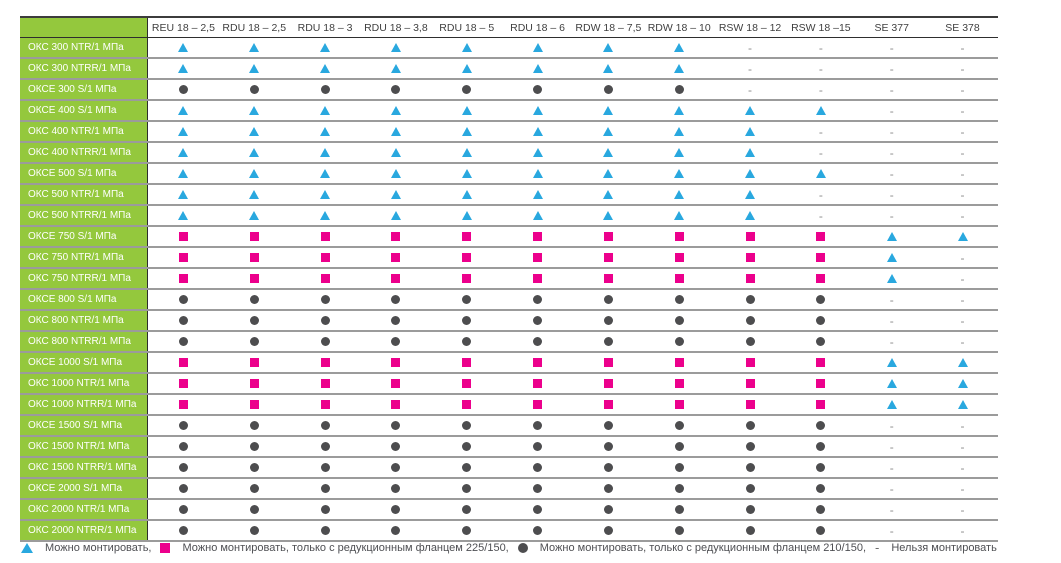 Image resolution: width=1061 pixels, height=563 pixels. Describe the element at coordinates (509, 300) in the screenshot. I see `table-row: ОКСЕ 800 S/1 МПа - -` at that location.